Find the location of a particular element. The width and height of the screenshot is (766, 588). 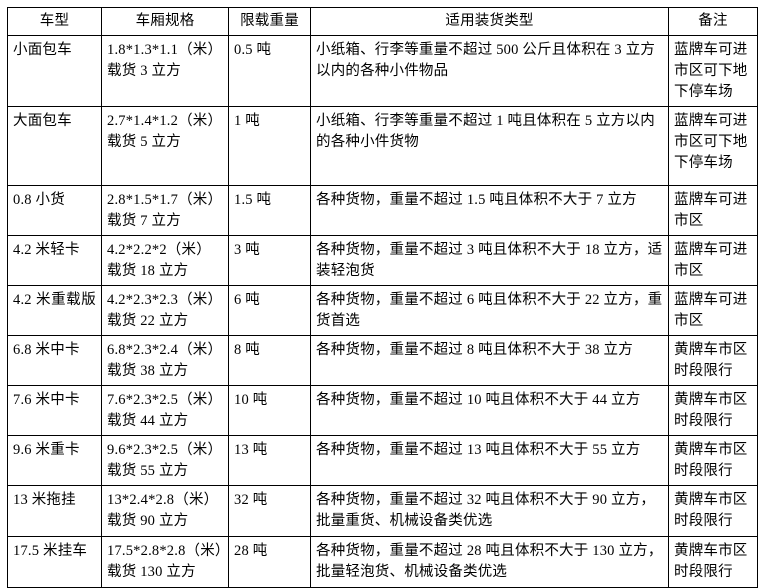

cell-cargo: 各种货物，重量不超过 10 吨且体积不大于 44 立方 is located at coordinates (489, 410).